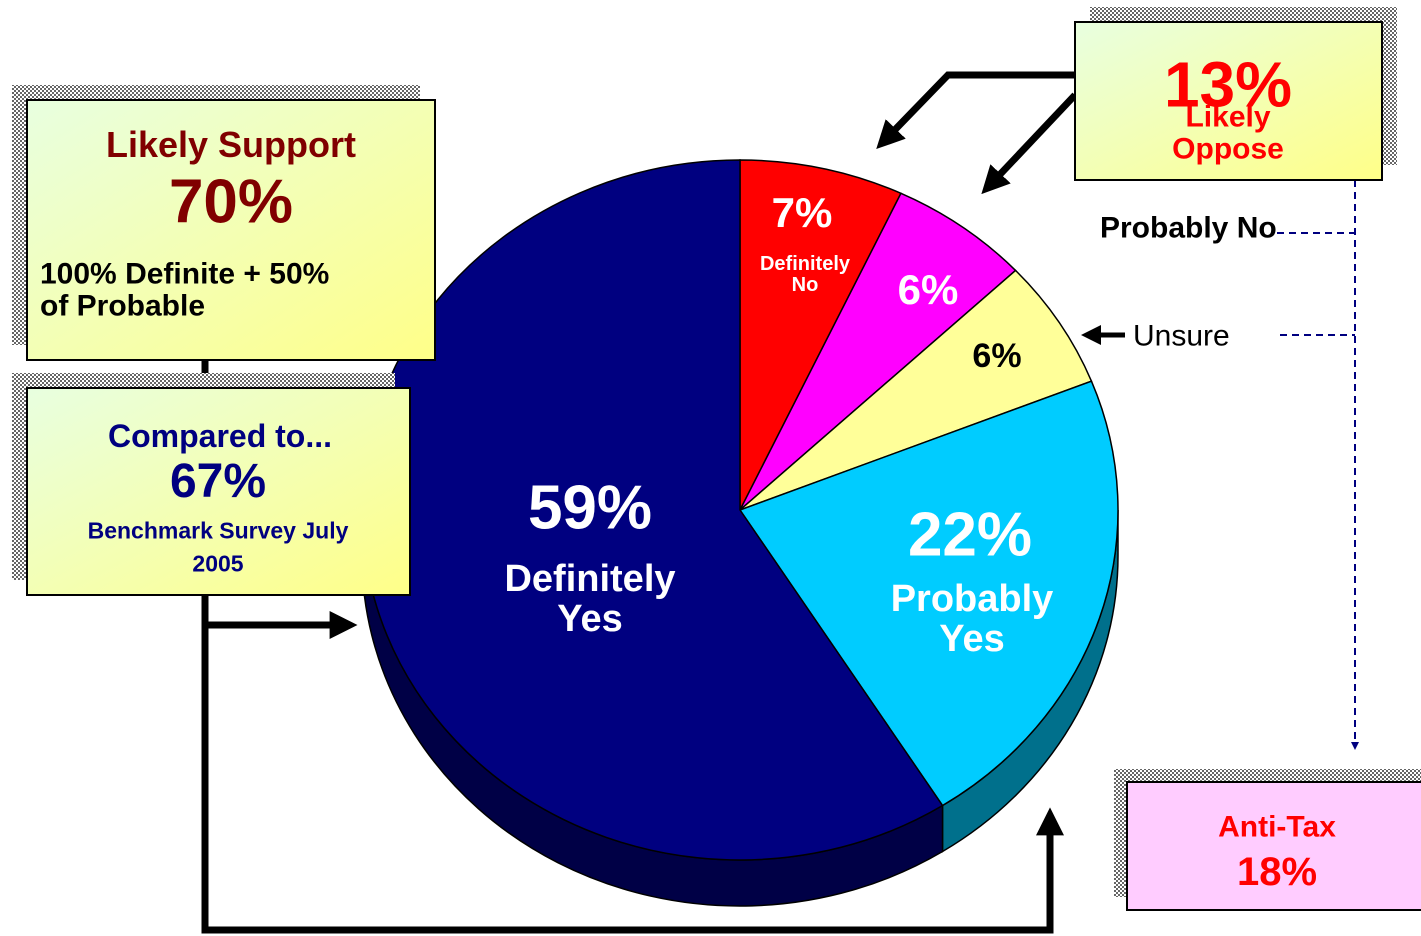  What do you see at coordinates (231, 145) in the screenshot?
I see `annotation: Likely Support` at bounding box center [231, 145].